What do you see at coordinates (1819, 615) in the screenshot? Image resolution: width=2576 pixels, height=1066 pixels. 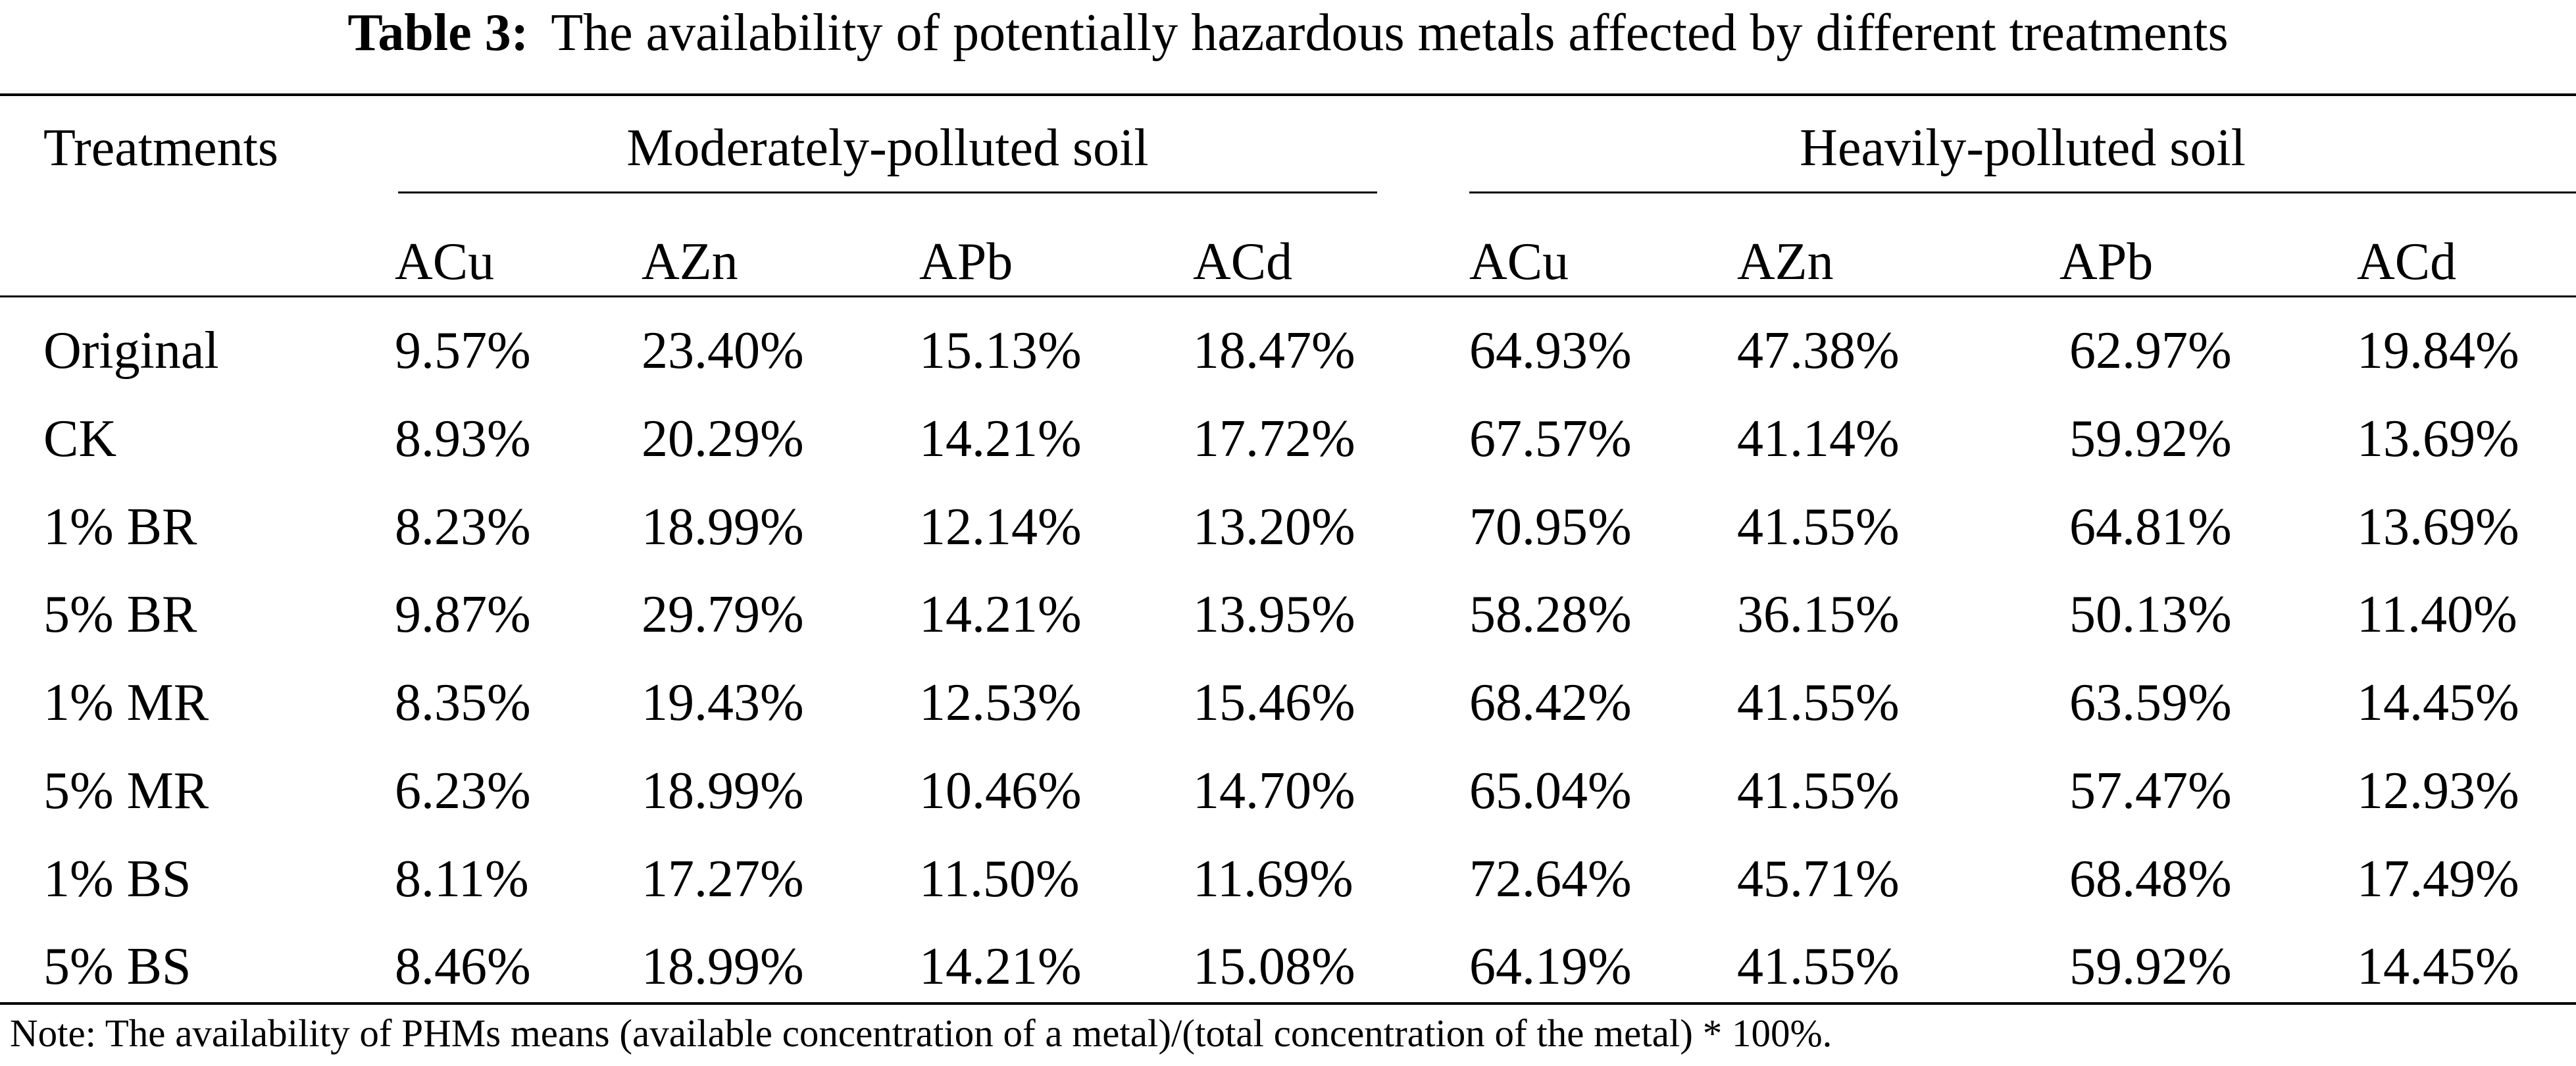 I see `table-cell: 36.15%` at bounding box center [1819, 615].